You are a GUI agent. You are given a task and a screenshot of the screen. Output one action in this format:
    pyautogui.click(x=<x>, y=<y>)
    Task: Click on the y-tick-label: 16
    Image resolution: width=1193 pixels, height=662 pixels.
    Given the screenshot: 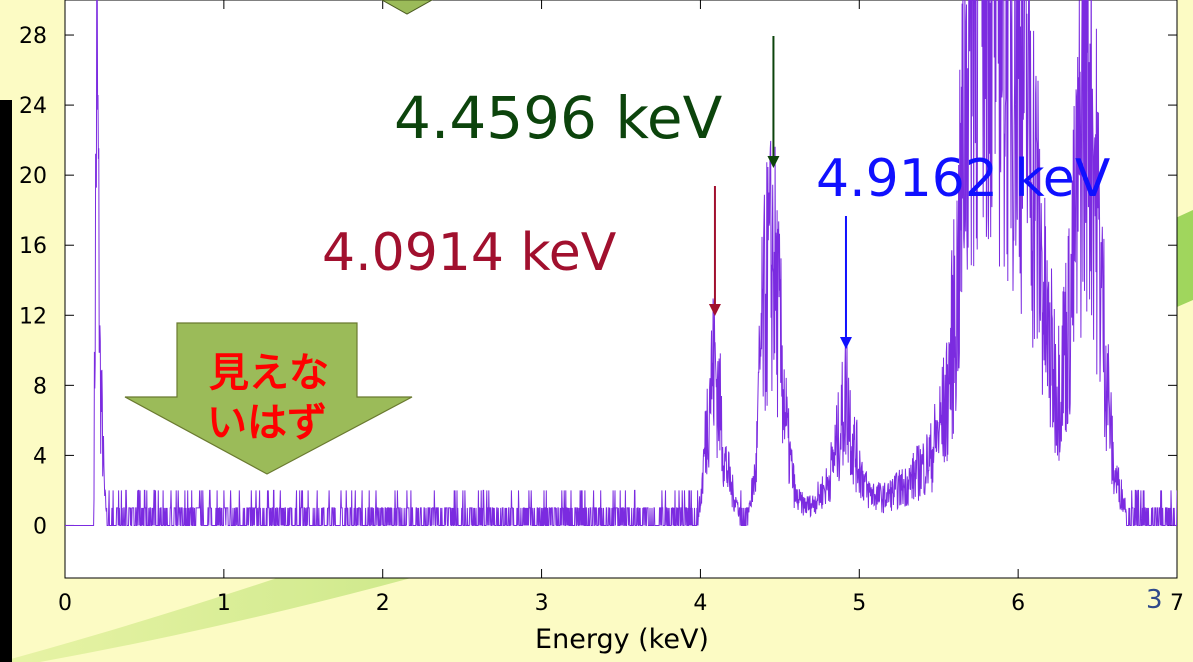 What is the action you would take?
    pyautogui.click(x=33, y=246)
    